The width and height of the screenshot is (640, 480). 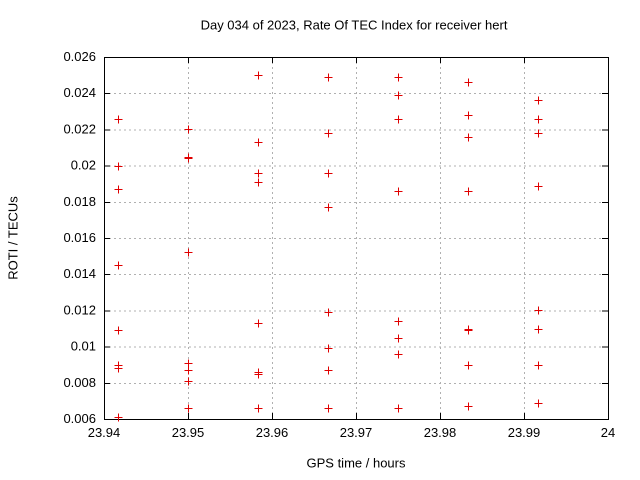 I want to click on x-tick-label: 23.97, so click(x=356, y=432).